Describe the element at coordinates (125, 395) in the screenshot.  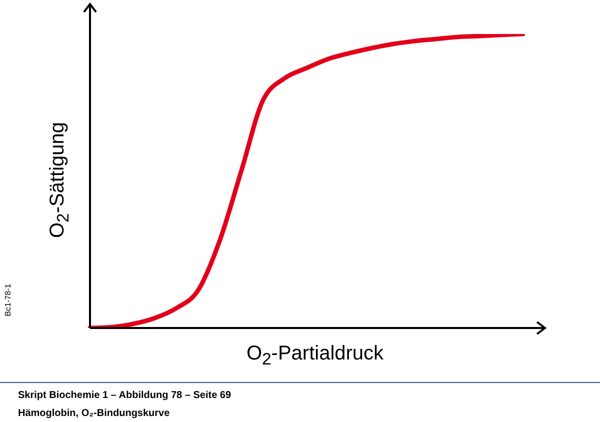
I see `text: Skript Biochemie 1 – Abbildung 78 – Seite 69` at that location.